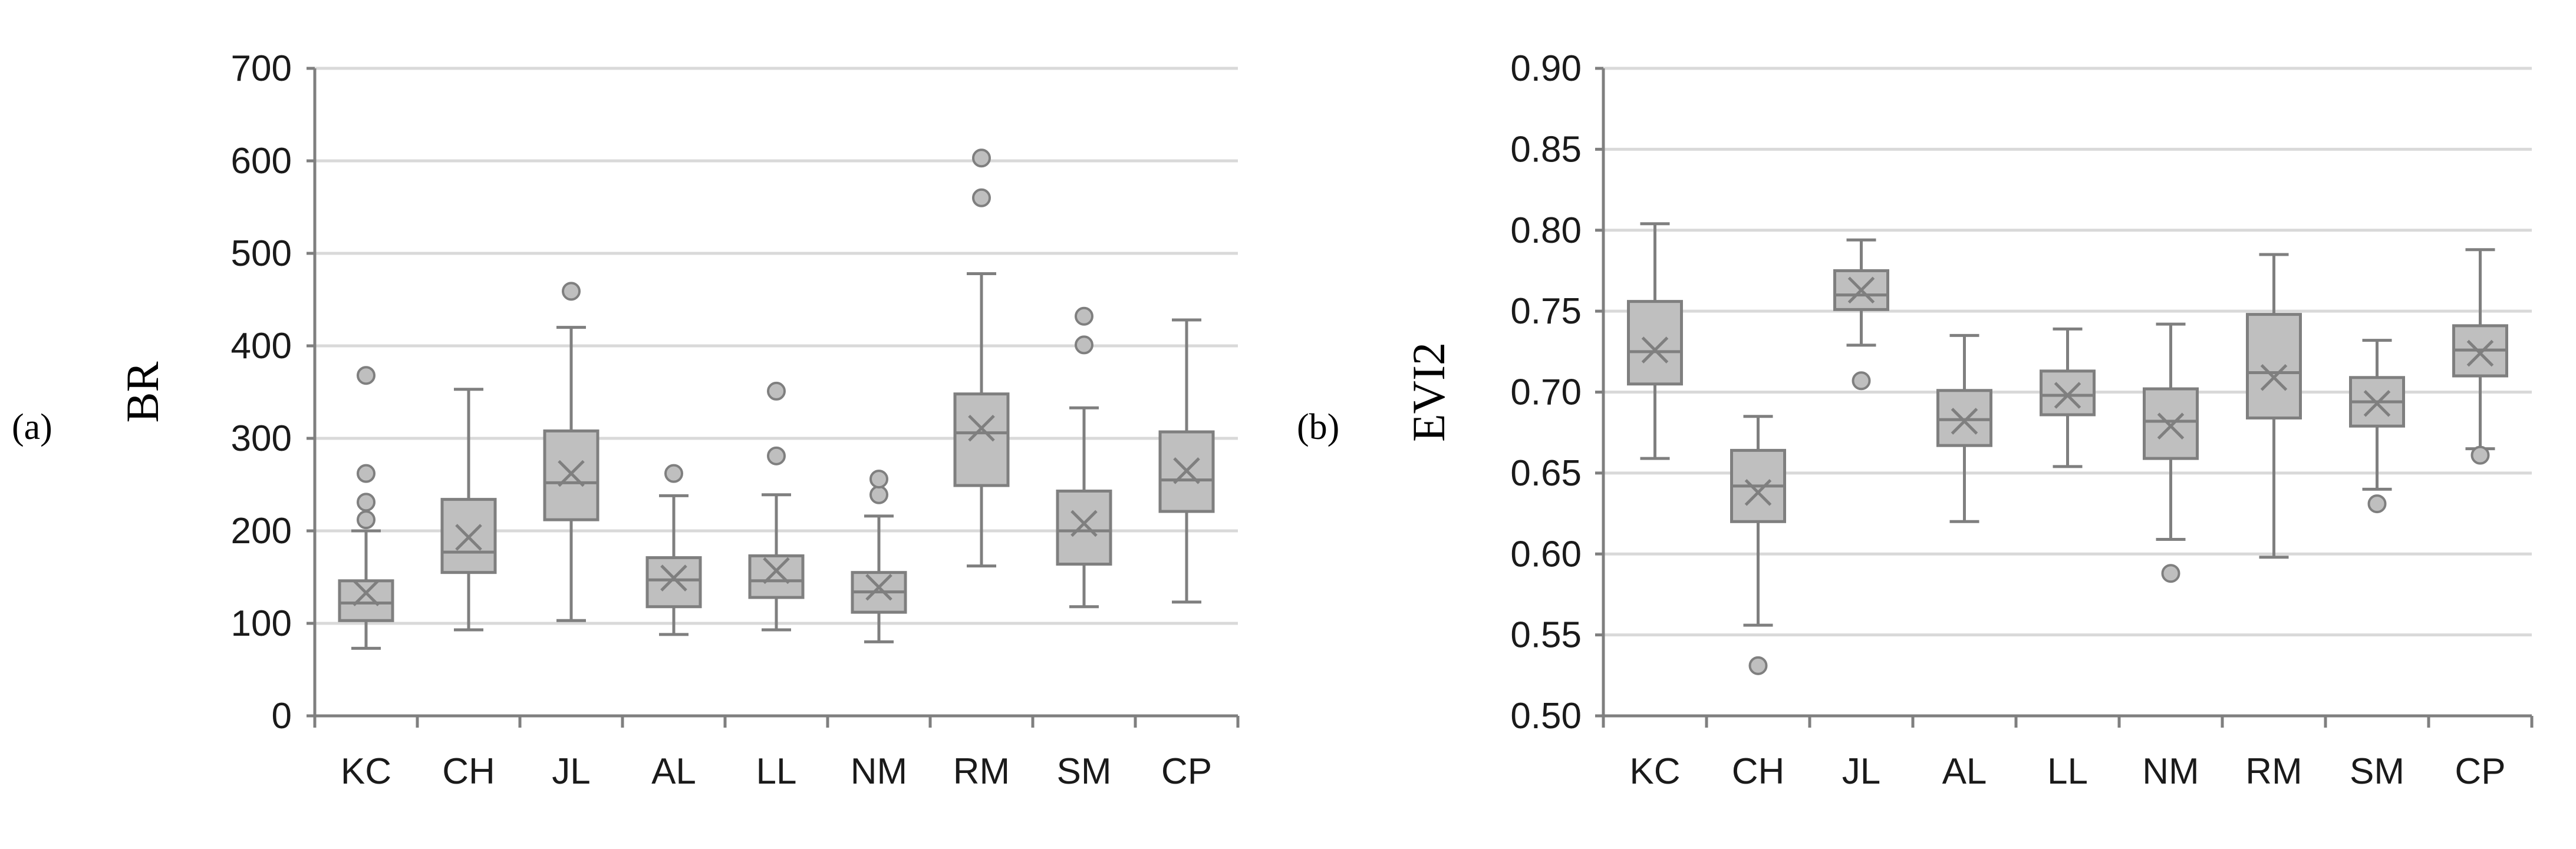 The height and width of the screenshot is (849, 2576). I want to click on y-axis-label: BR, so click(142, 392).